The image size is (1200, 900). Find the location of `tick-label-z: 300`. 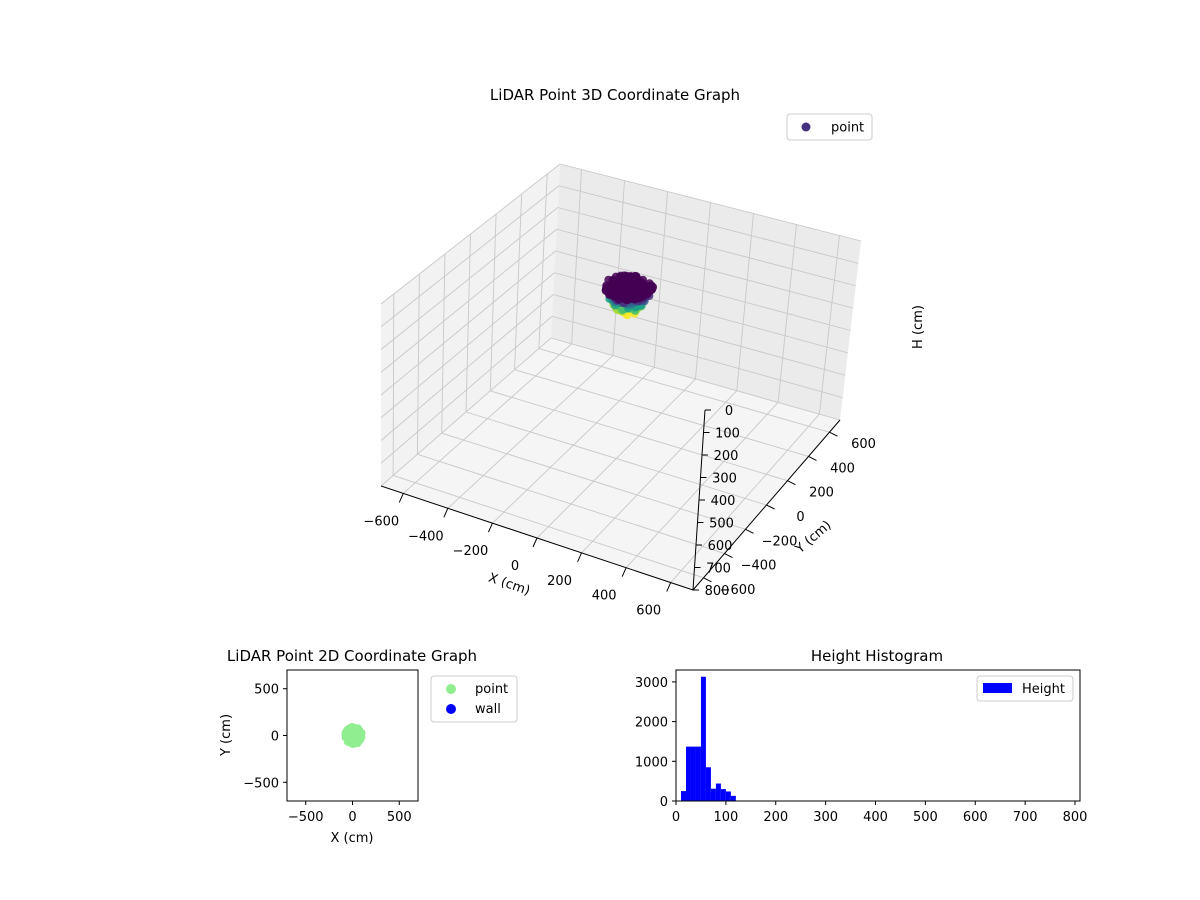

tick-label-z: 300 is located at coordinates (724, 479).